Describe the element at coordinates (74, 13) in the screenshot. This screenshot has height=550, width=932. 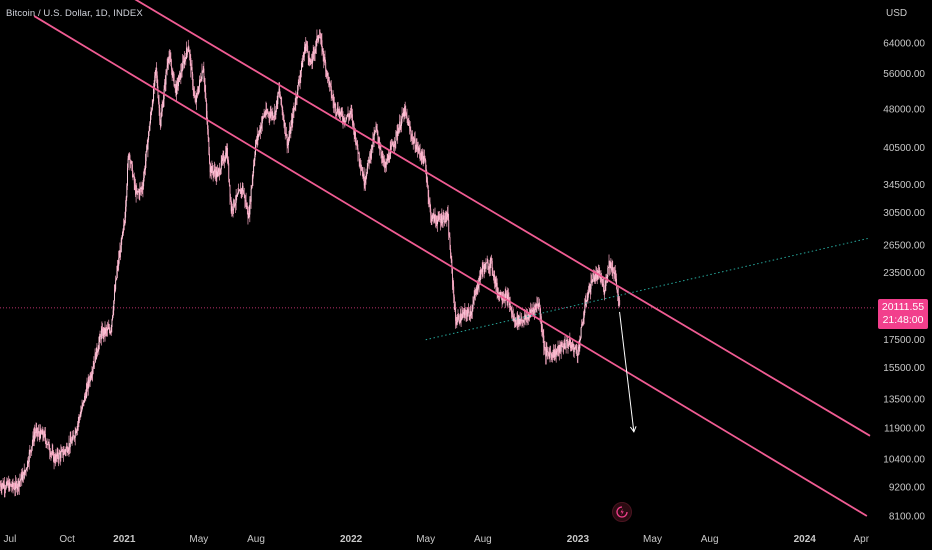
I see `symbol-title: Bitcoin / U.S. Dollar, 1D, INDEX` at that location.